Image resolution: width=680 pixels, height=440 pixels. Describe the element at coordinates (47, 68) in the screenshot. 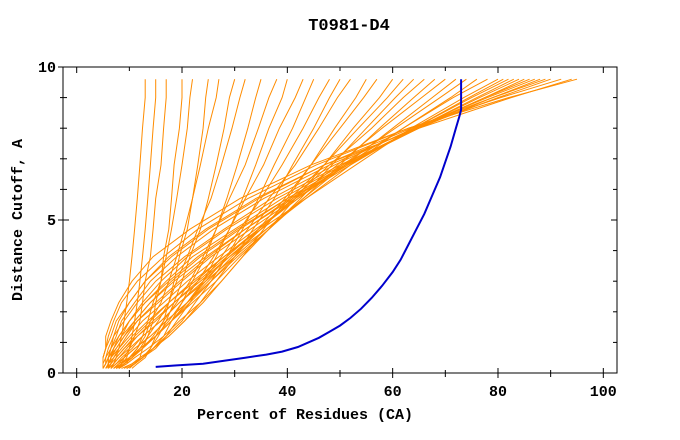

I see `y-tick-label: 10` at that location.